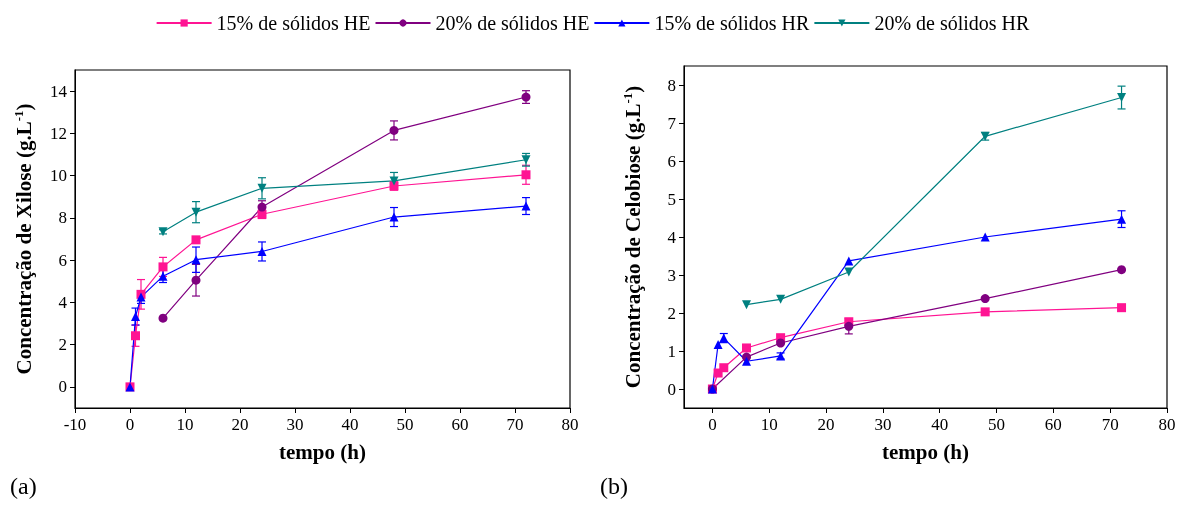 Image resolution: width=1185 pixels, height=506 pixels. Describe the element at coordinates (732, 23) in the screenshot. I see `legend-label: 15% de sólidos HR` at that location.